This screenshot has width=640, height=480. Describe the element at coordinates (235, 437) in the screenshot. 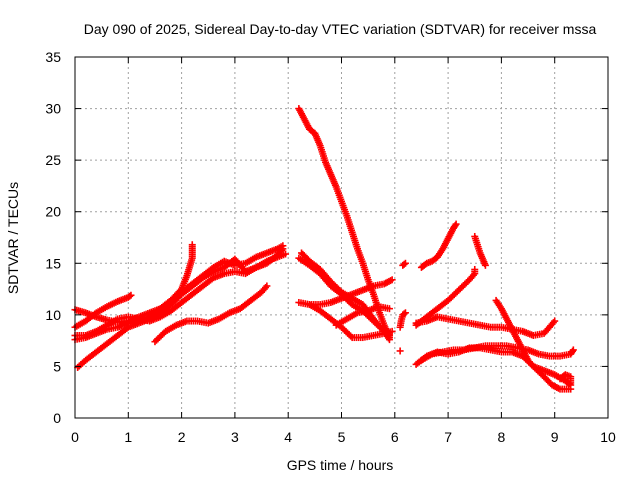

I see `x-tick-label: 3` at that location.